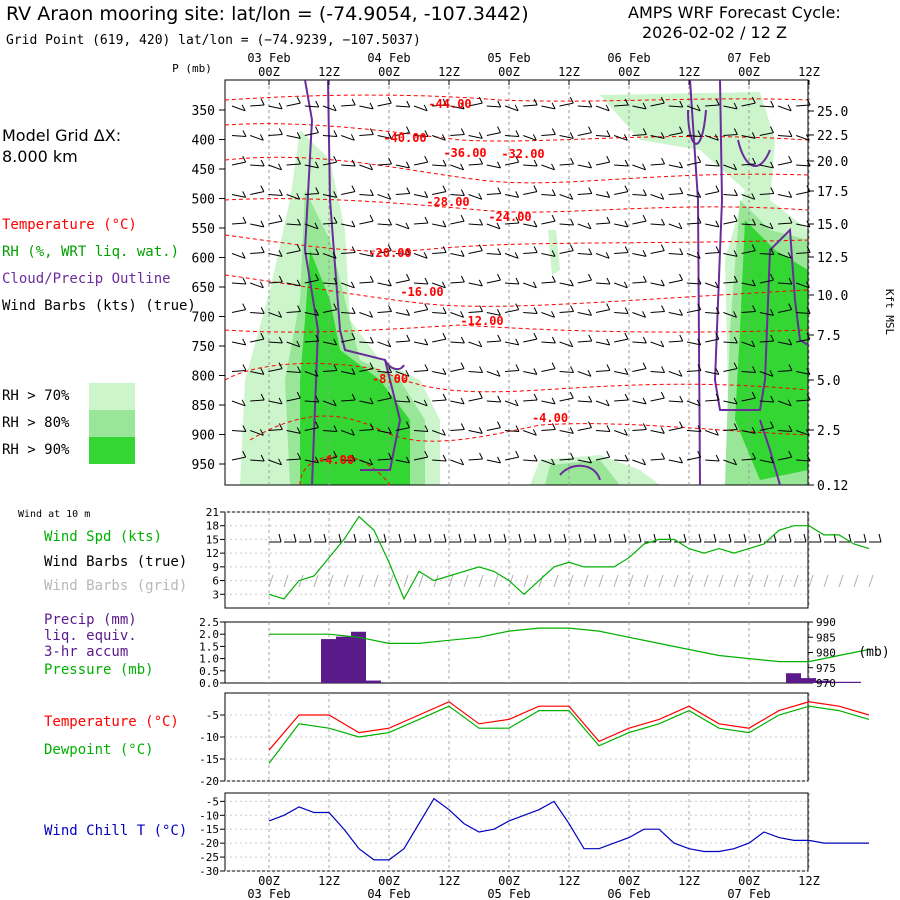  Describe the element at coordinates (36, 396) in the screenshot. I see `legend-rh70-label: RH > 70%` at that location.